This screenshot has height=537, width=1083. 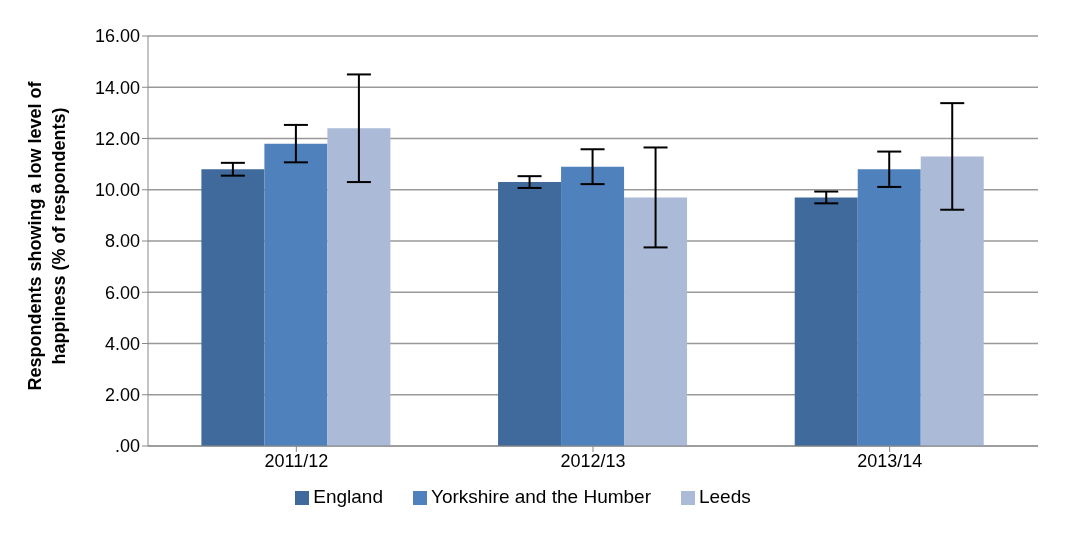 What do you see at coordinates (122, 241) in the screenshot?
I see `y-tick-label: 8.00` at bounding box center [122, 241].